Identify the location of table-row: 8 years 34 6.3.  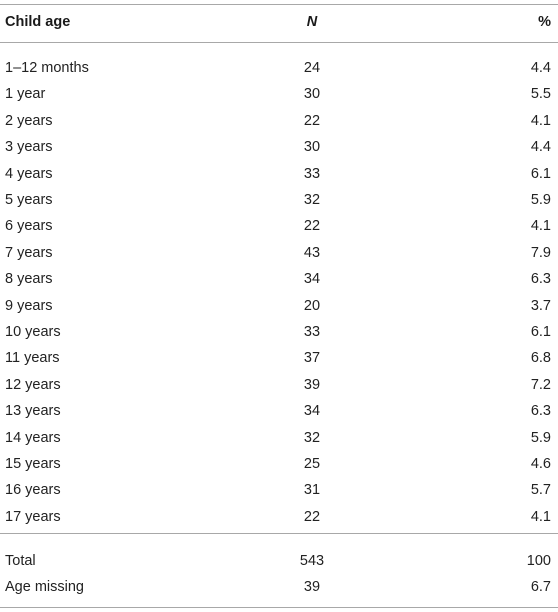
(279, 279).